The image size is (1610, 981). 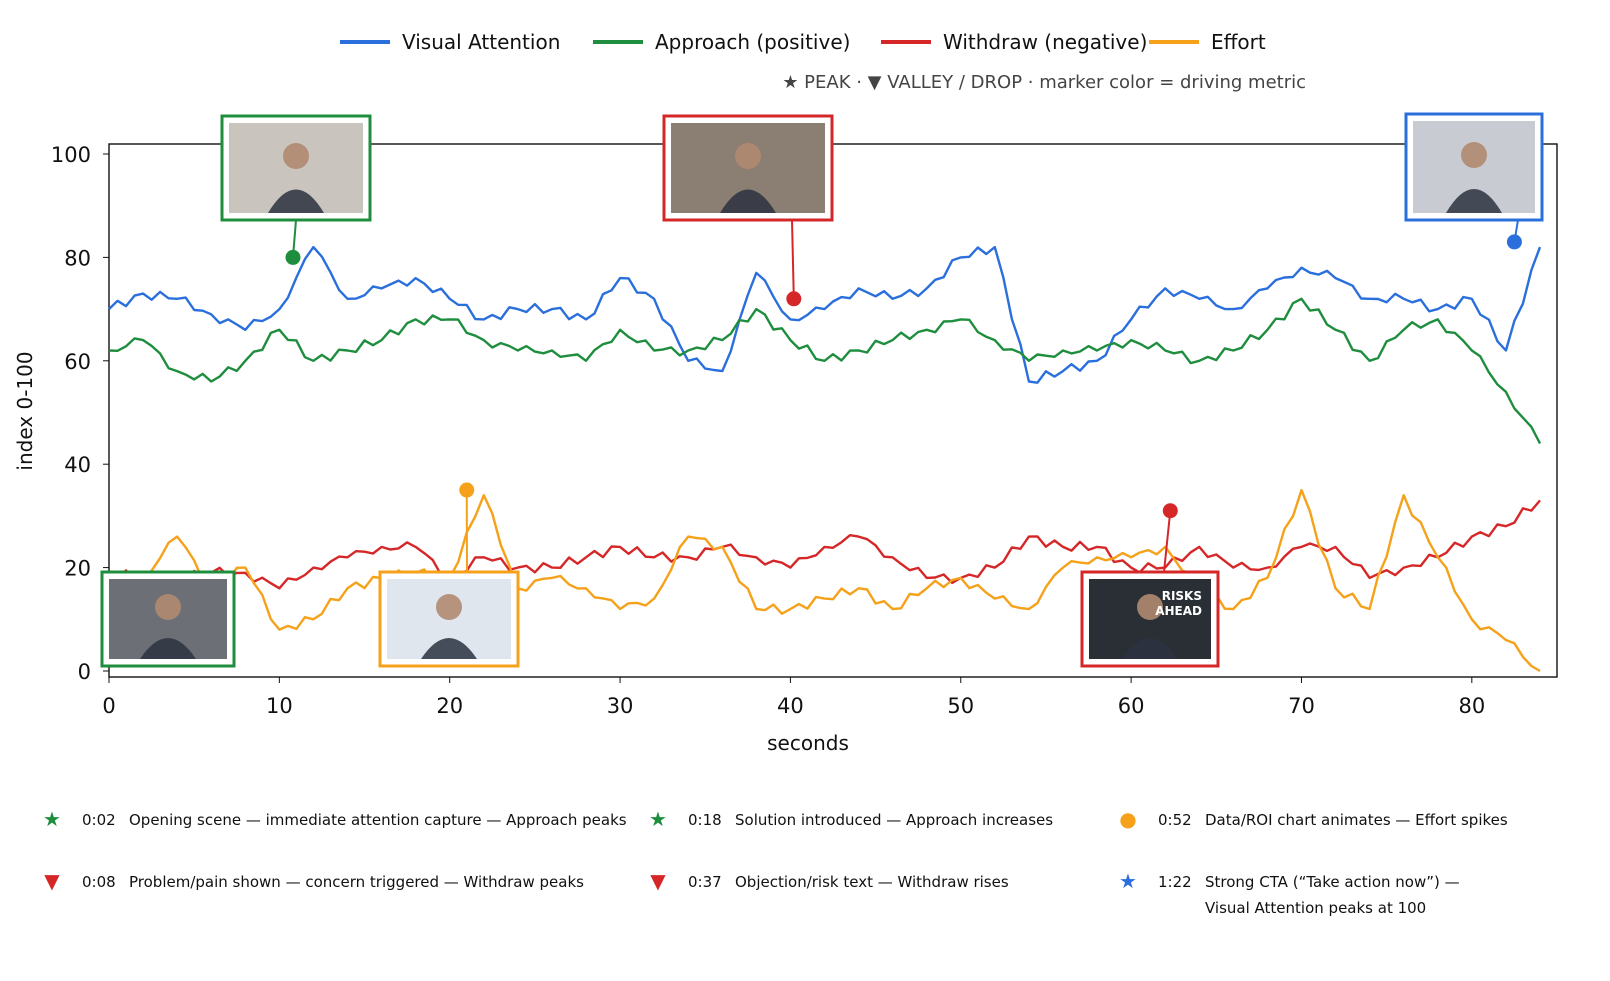 What do you see at coordinates (1182, 596) in the screenshot?
I see `thumb-caption: RISKS` at bounding box center [1182, 596].